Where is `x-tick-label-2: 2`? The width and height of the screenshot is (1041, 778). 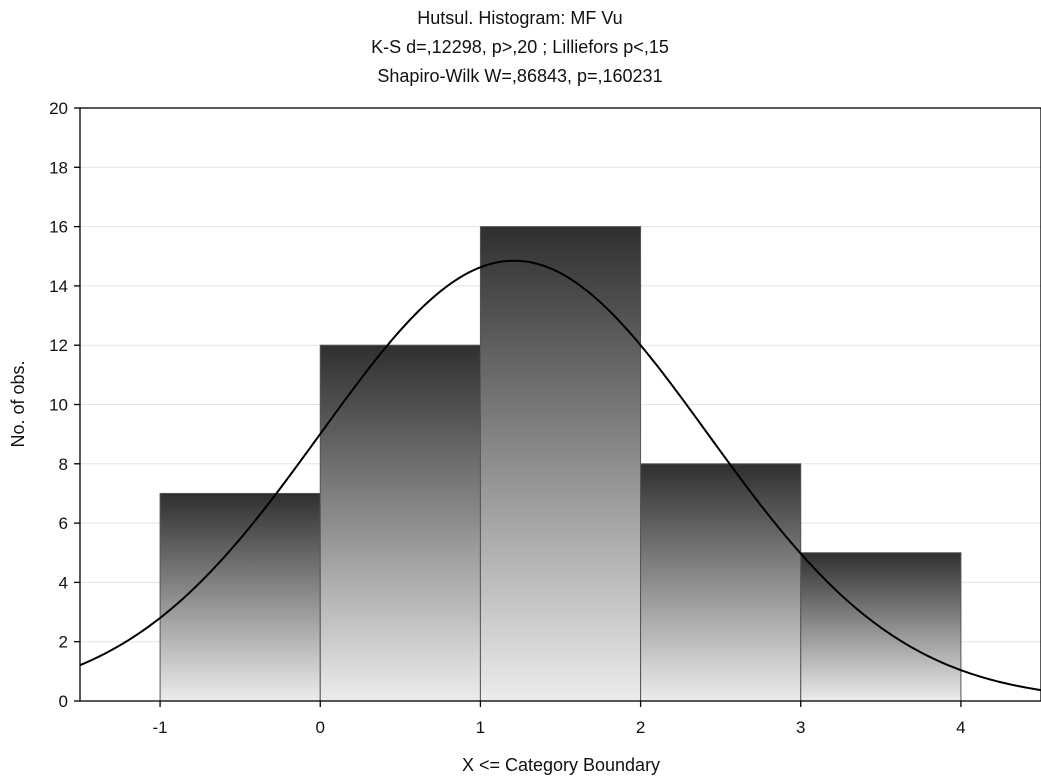 x-tick-label-2: 2 is located at coordinates (640, 727).